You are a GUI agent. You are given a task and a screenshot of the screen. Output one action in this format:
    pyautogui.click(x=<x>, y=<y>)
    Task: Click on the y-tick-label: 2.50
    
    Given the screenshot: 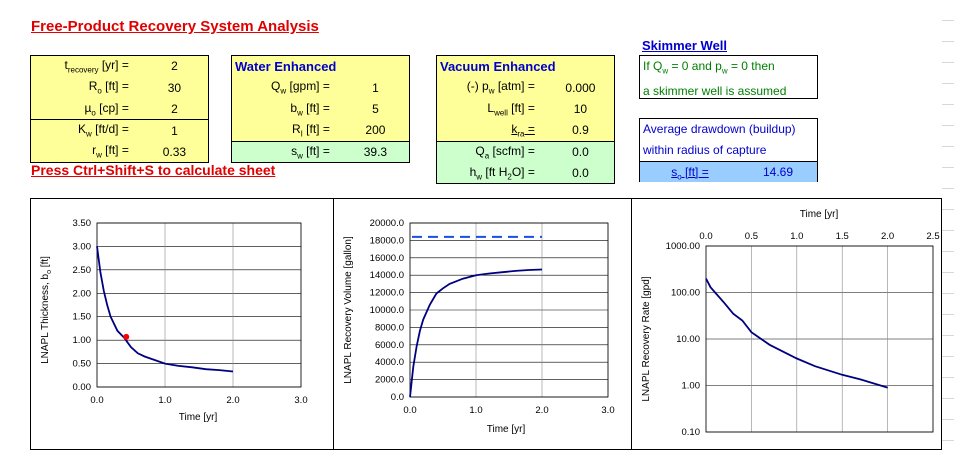 What is the action you would take?
    pyautogui.click(x=82, y=270)
    